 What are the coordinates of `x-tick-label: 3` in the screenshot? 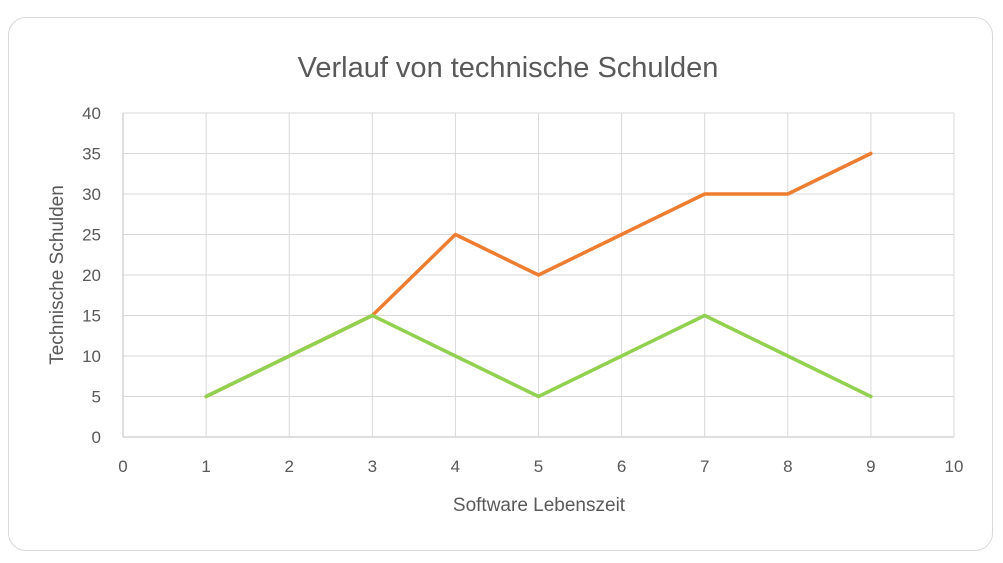 It's located at (372, 466).